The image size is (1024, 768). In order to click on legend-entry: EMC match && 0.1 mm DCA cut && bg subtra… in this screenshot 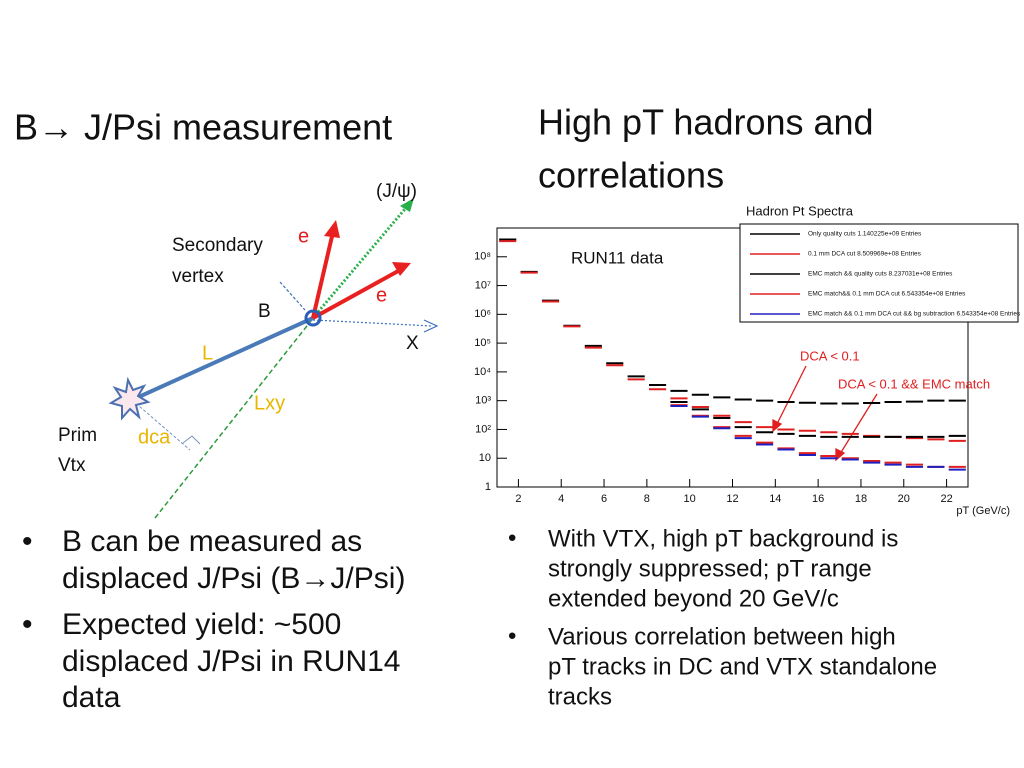, I will do `click(914, 314)`.